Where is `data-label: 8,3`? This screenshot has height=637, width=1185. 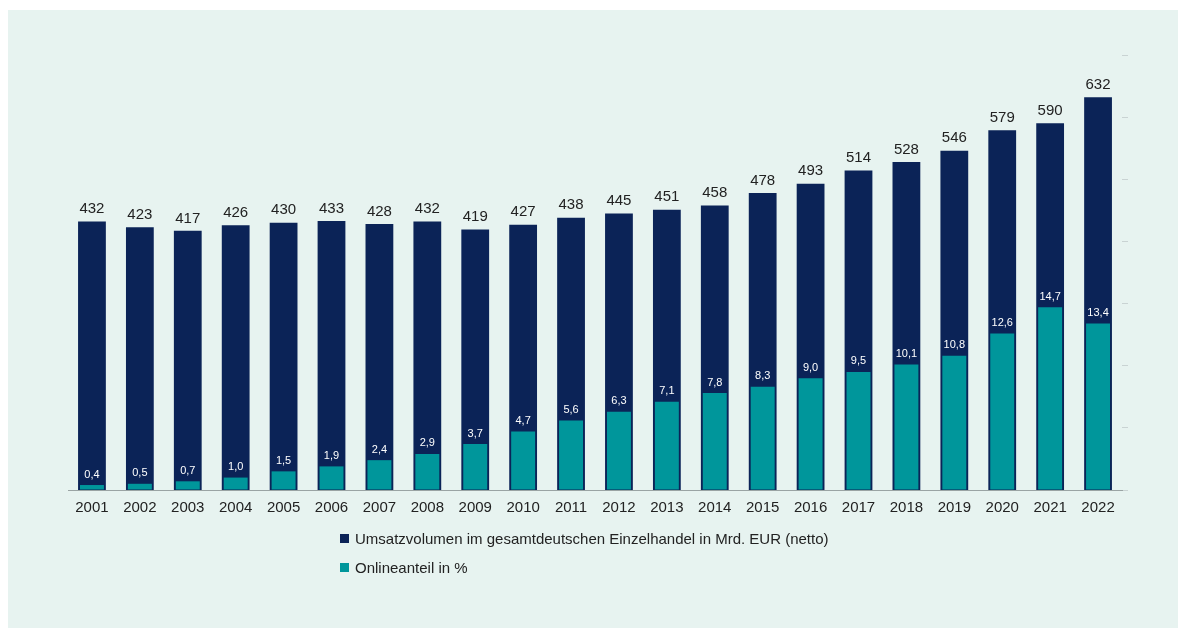 data-label: 8,3 is located at coordinates (763, 375).